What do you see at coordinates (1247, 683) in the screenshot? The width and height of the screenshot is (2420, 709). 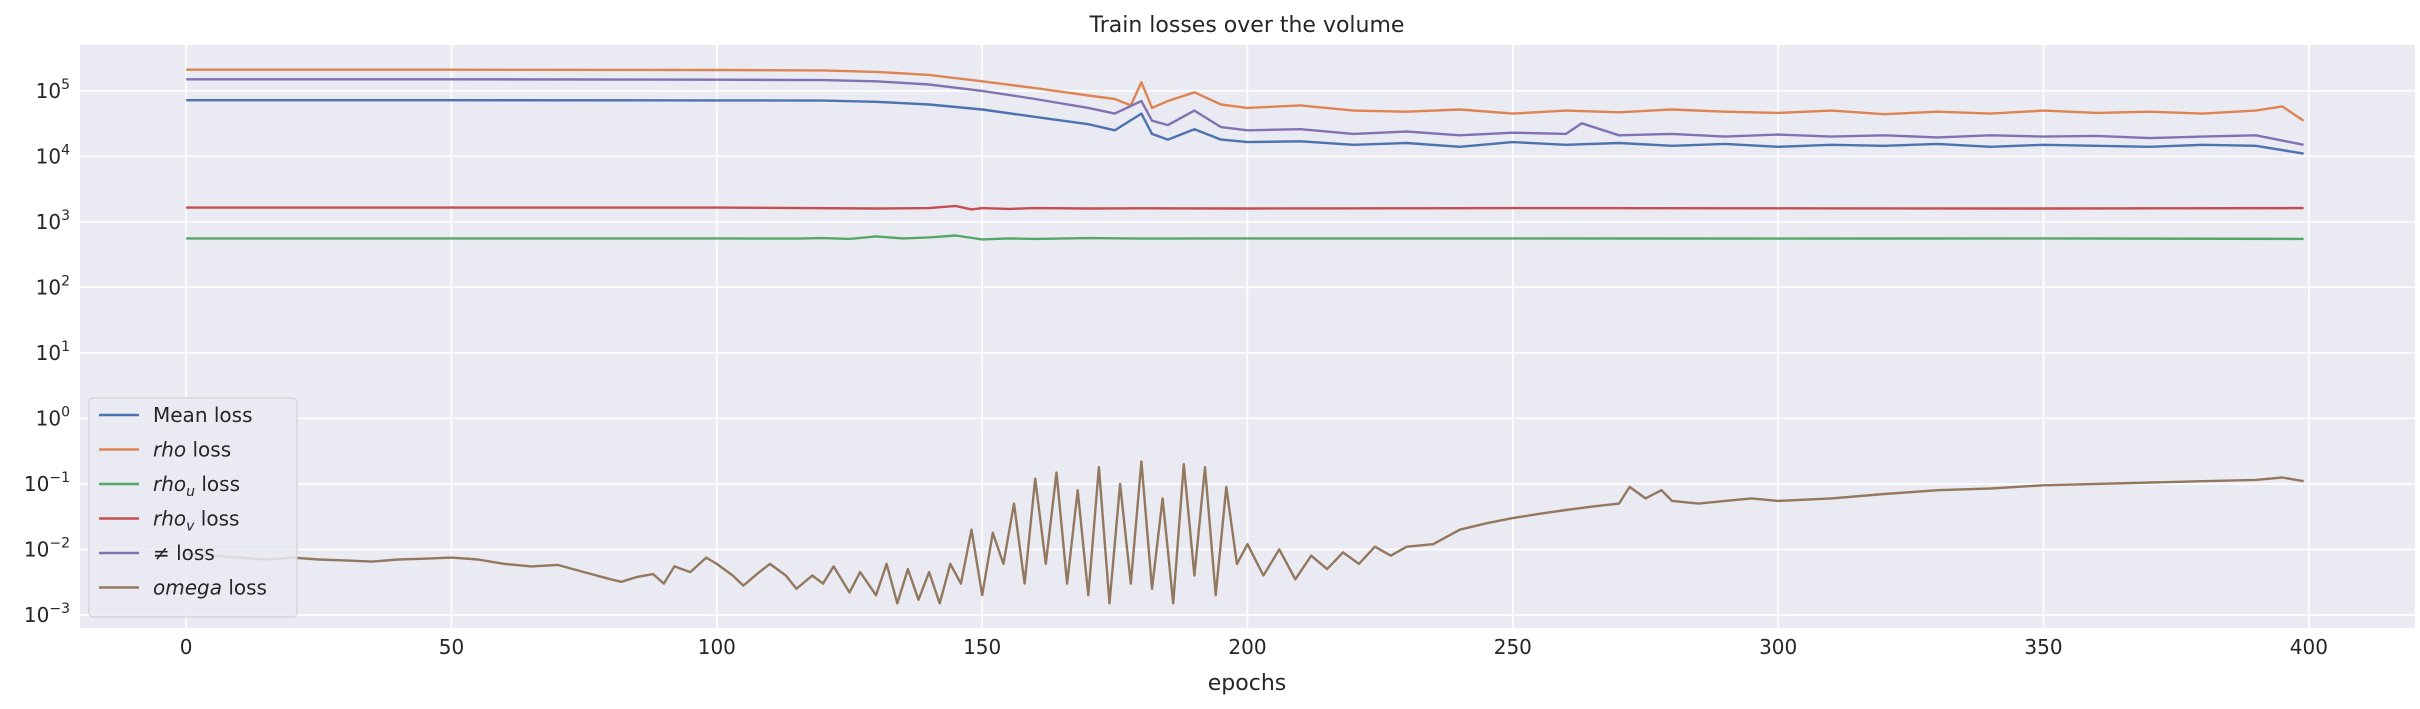 I see `x-axis-label: epochs` at bounding box center [1247, 683].